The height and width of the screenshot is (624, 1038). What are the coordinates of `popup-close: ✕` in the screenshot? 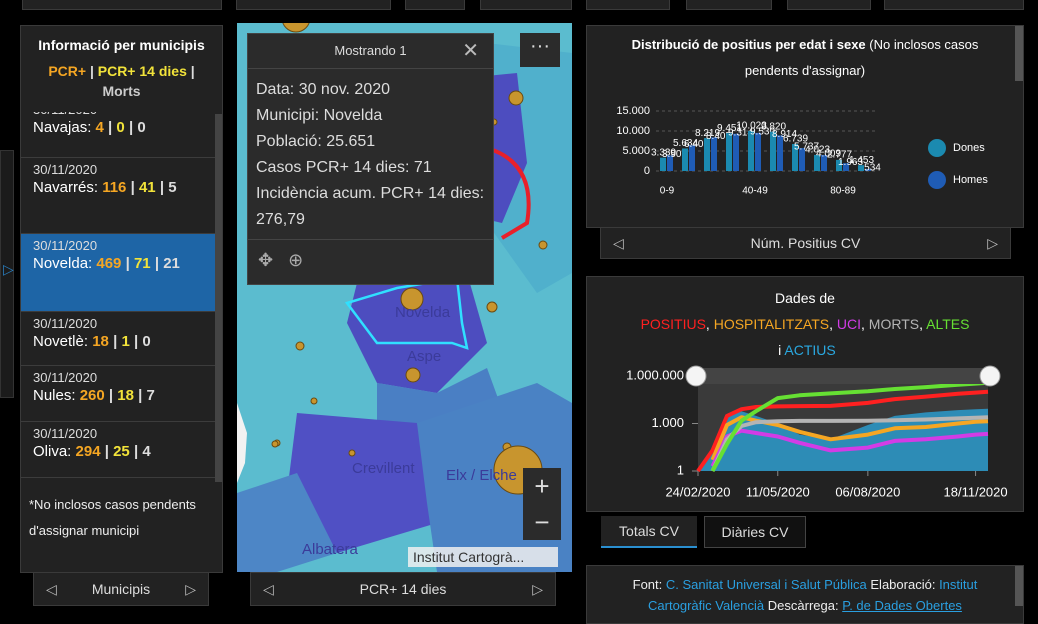 It's located at (470, 51).